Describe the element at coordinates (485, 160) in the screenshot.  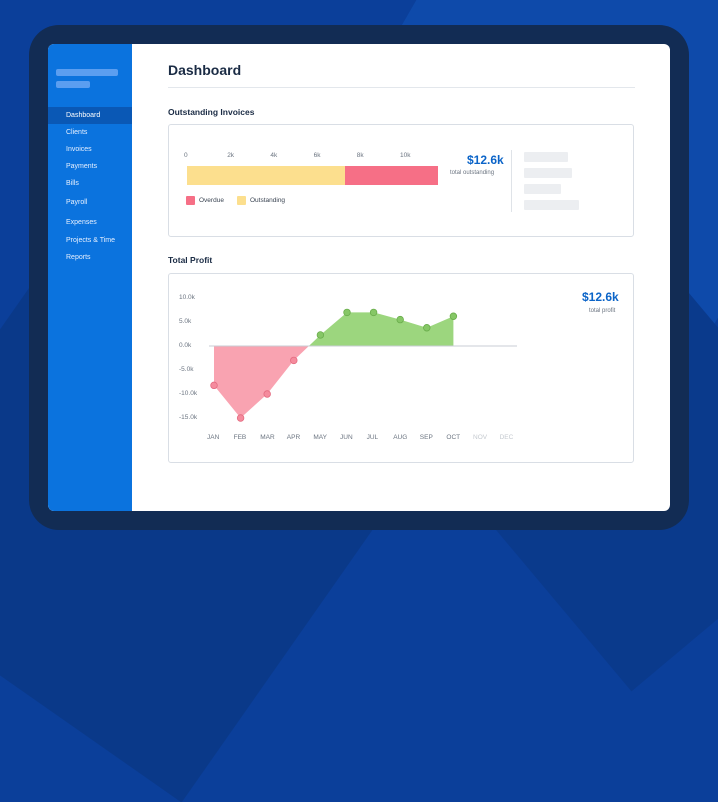
I see `outstanding-total: $12.6k` at that location.